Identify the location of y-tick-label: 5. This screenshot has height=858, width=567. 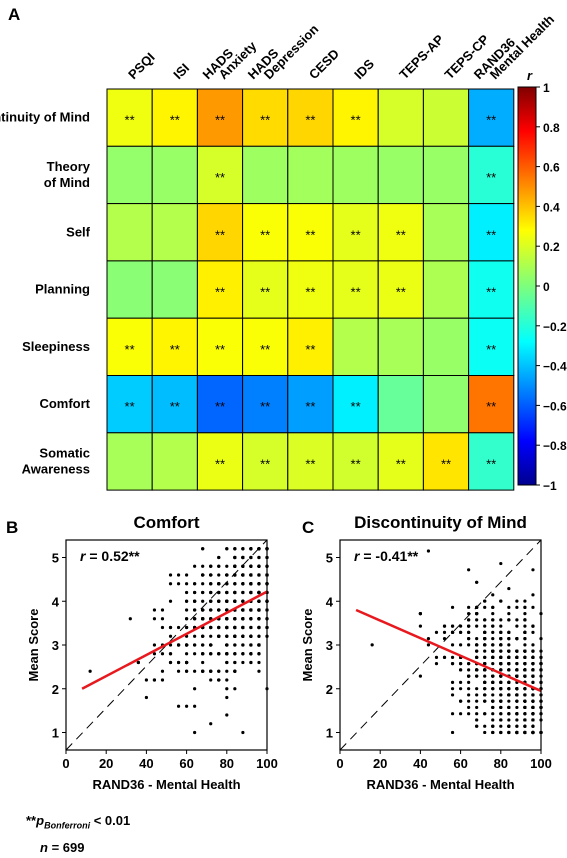
(55, 558).